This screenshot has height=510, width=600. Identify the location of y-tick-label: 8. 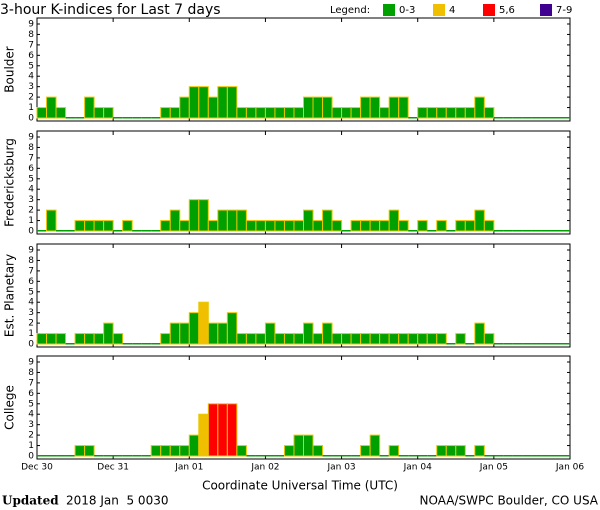
(31, 373).